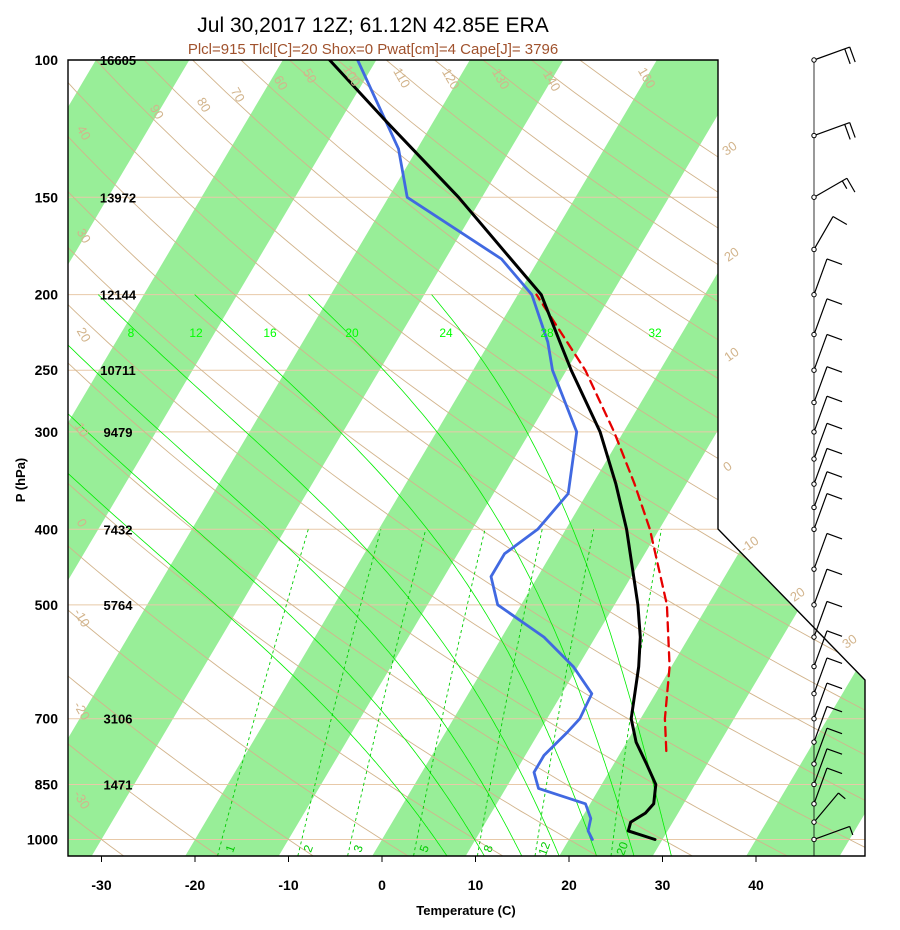 The width and height of the screenshot is (900, 930). What do you see at coordinates (195, 885) in the screenshot?
I see `x-tick-label: -20` at bounding box center [195, 885].